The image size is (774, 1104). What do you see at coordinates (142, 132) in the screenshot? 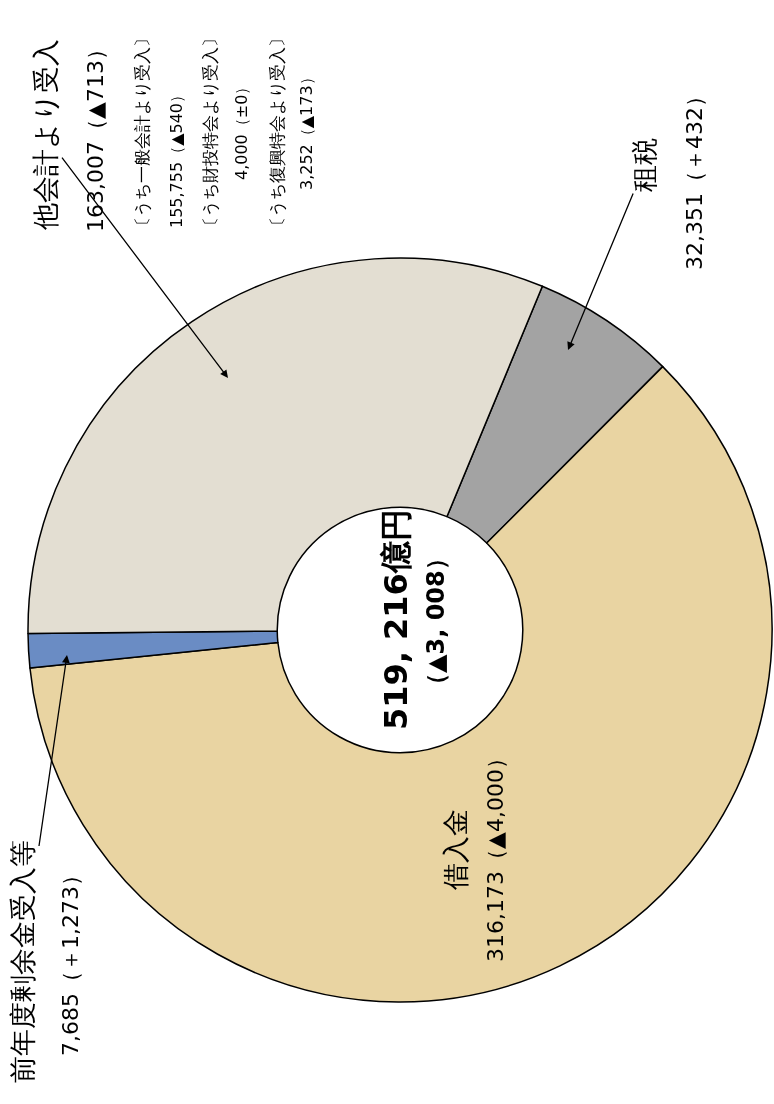
I see `text: 〔うち一般会計より受入〕` at bounding box center [142, 132].